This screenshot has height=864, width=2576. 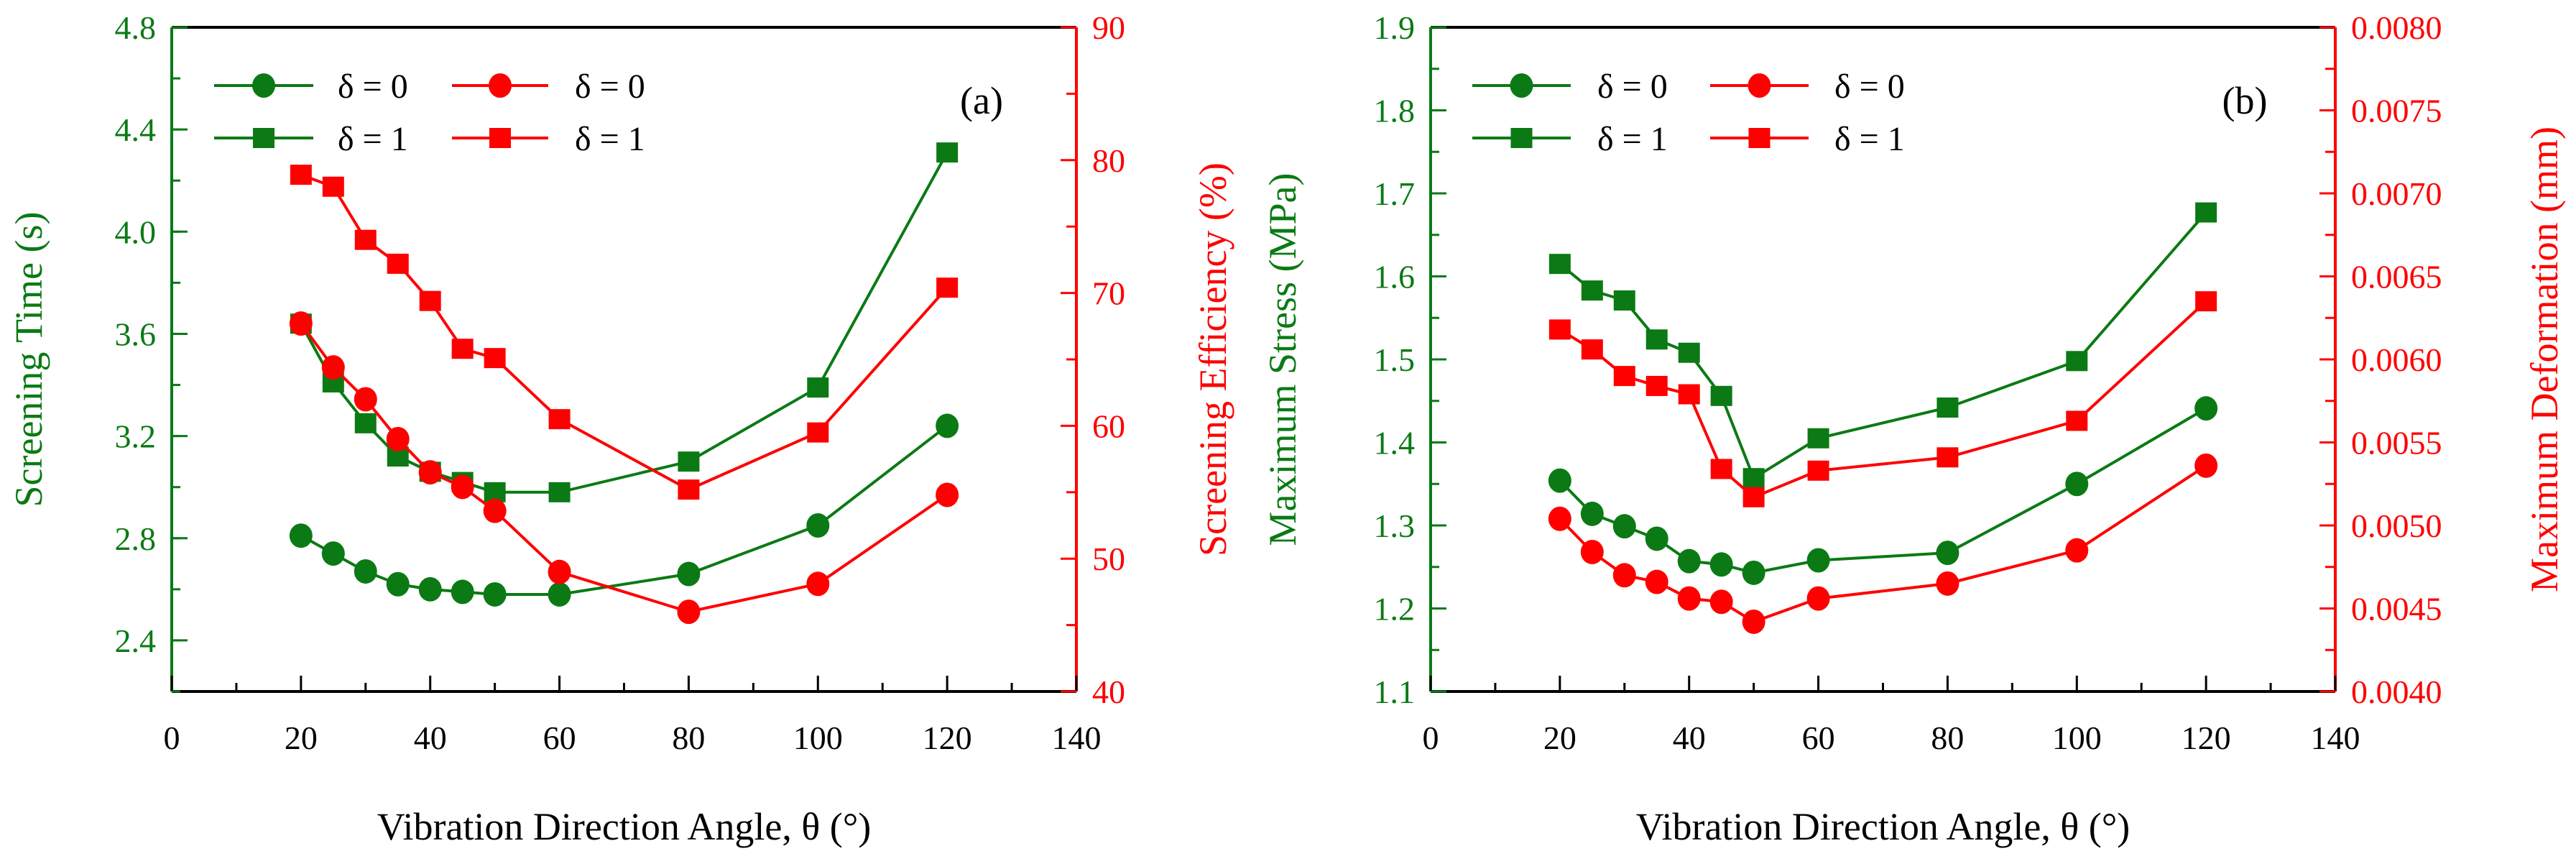 I want to click on left-y-tick-label: 1.2, so click(x=1395, y=609).